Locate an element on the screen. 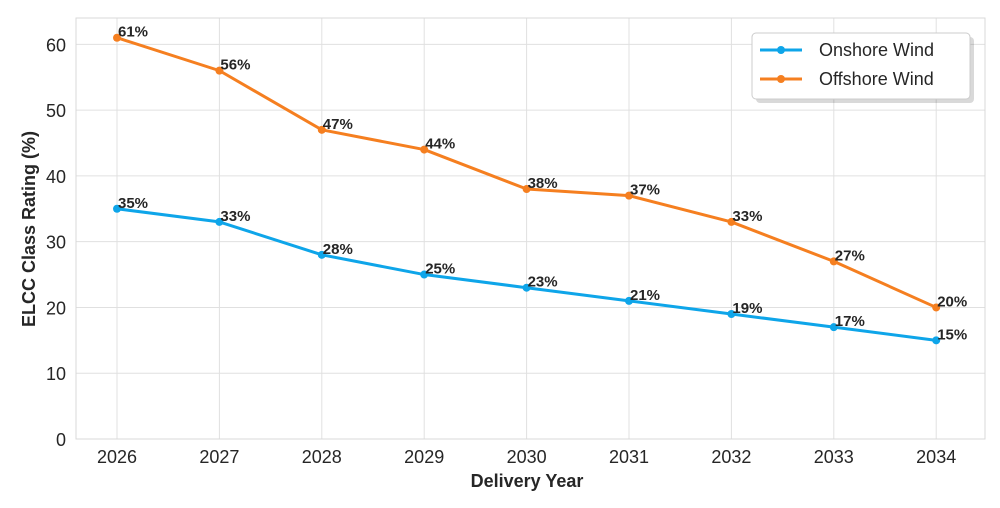  x-tick-label: 2026 is located at coordinates (117, 457).